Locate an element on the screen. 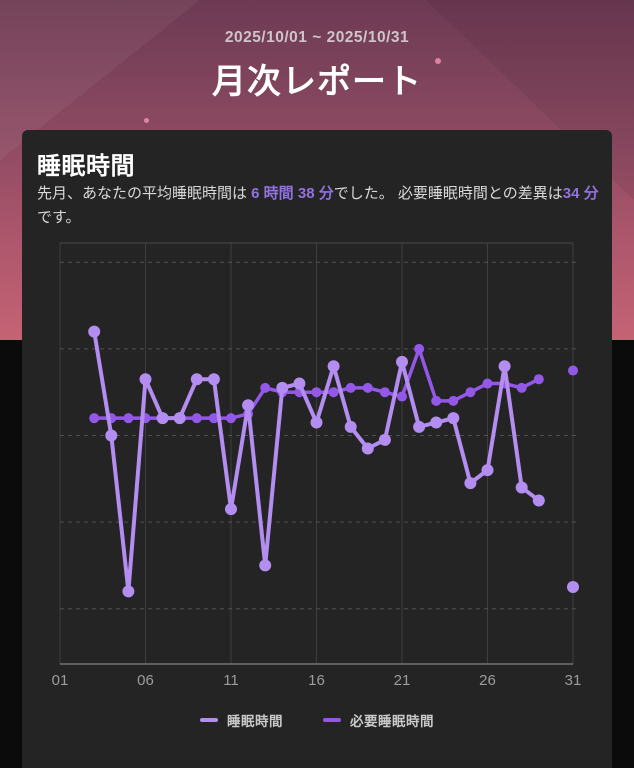 This screenshot has width=634, height=768. legend-label-sleep: 睡眠時間 is located at coordinates (255, 721).